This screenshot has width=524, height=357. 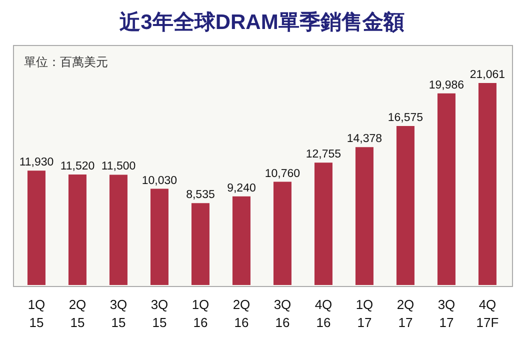 What do you see at coordinates (160, 180) in the screenshot?
I see `data-label: 10,030` at bounding box center [160, 180].